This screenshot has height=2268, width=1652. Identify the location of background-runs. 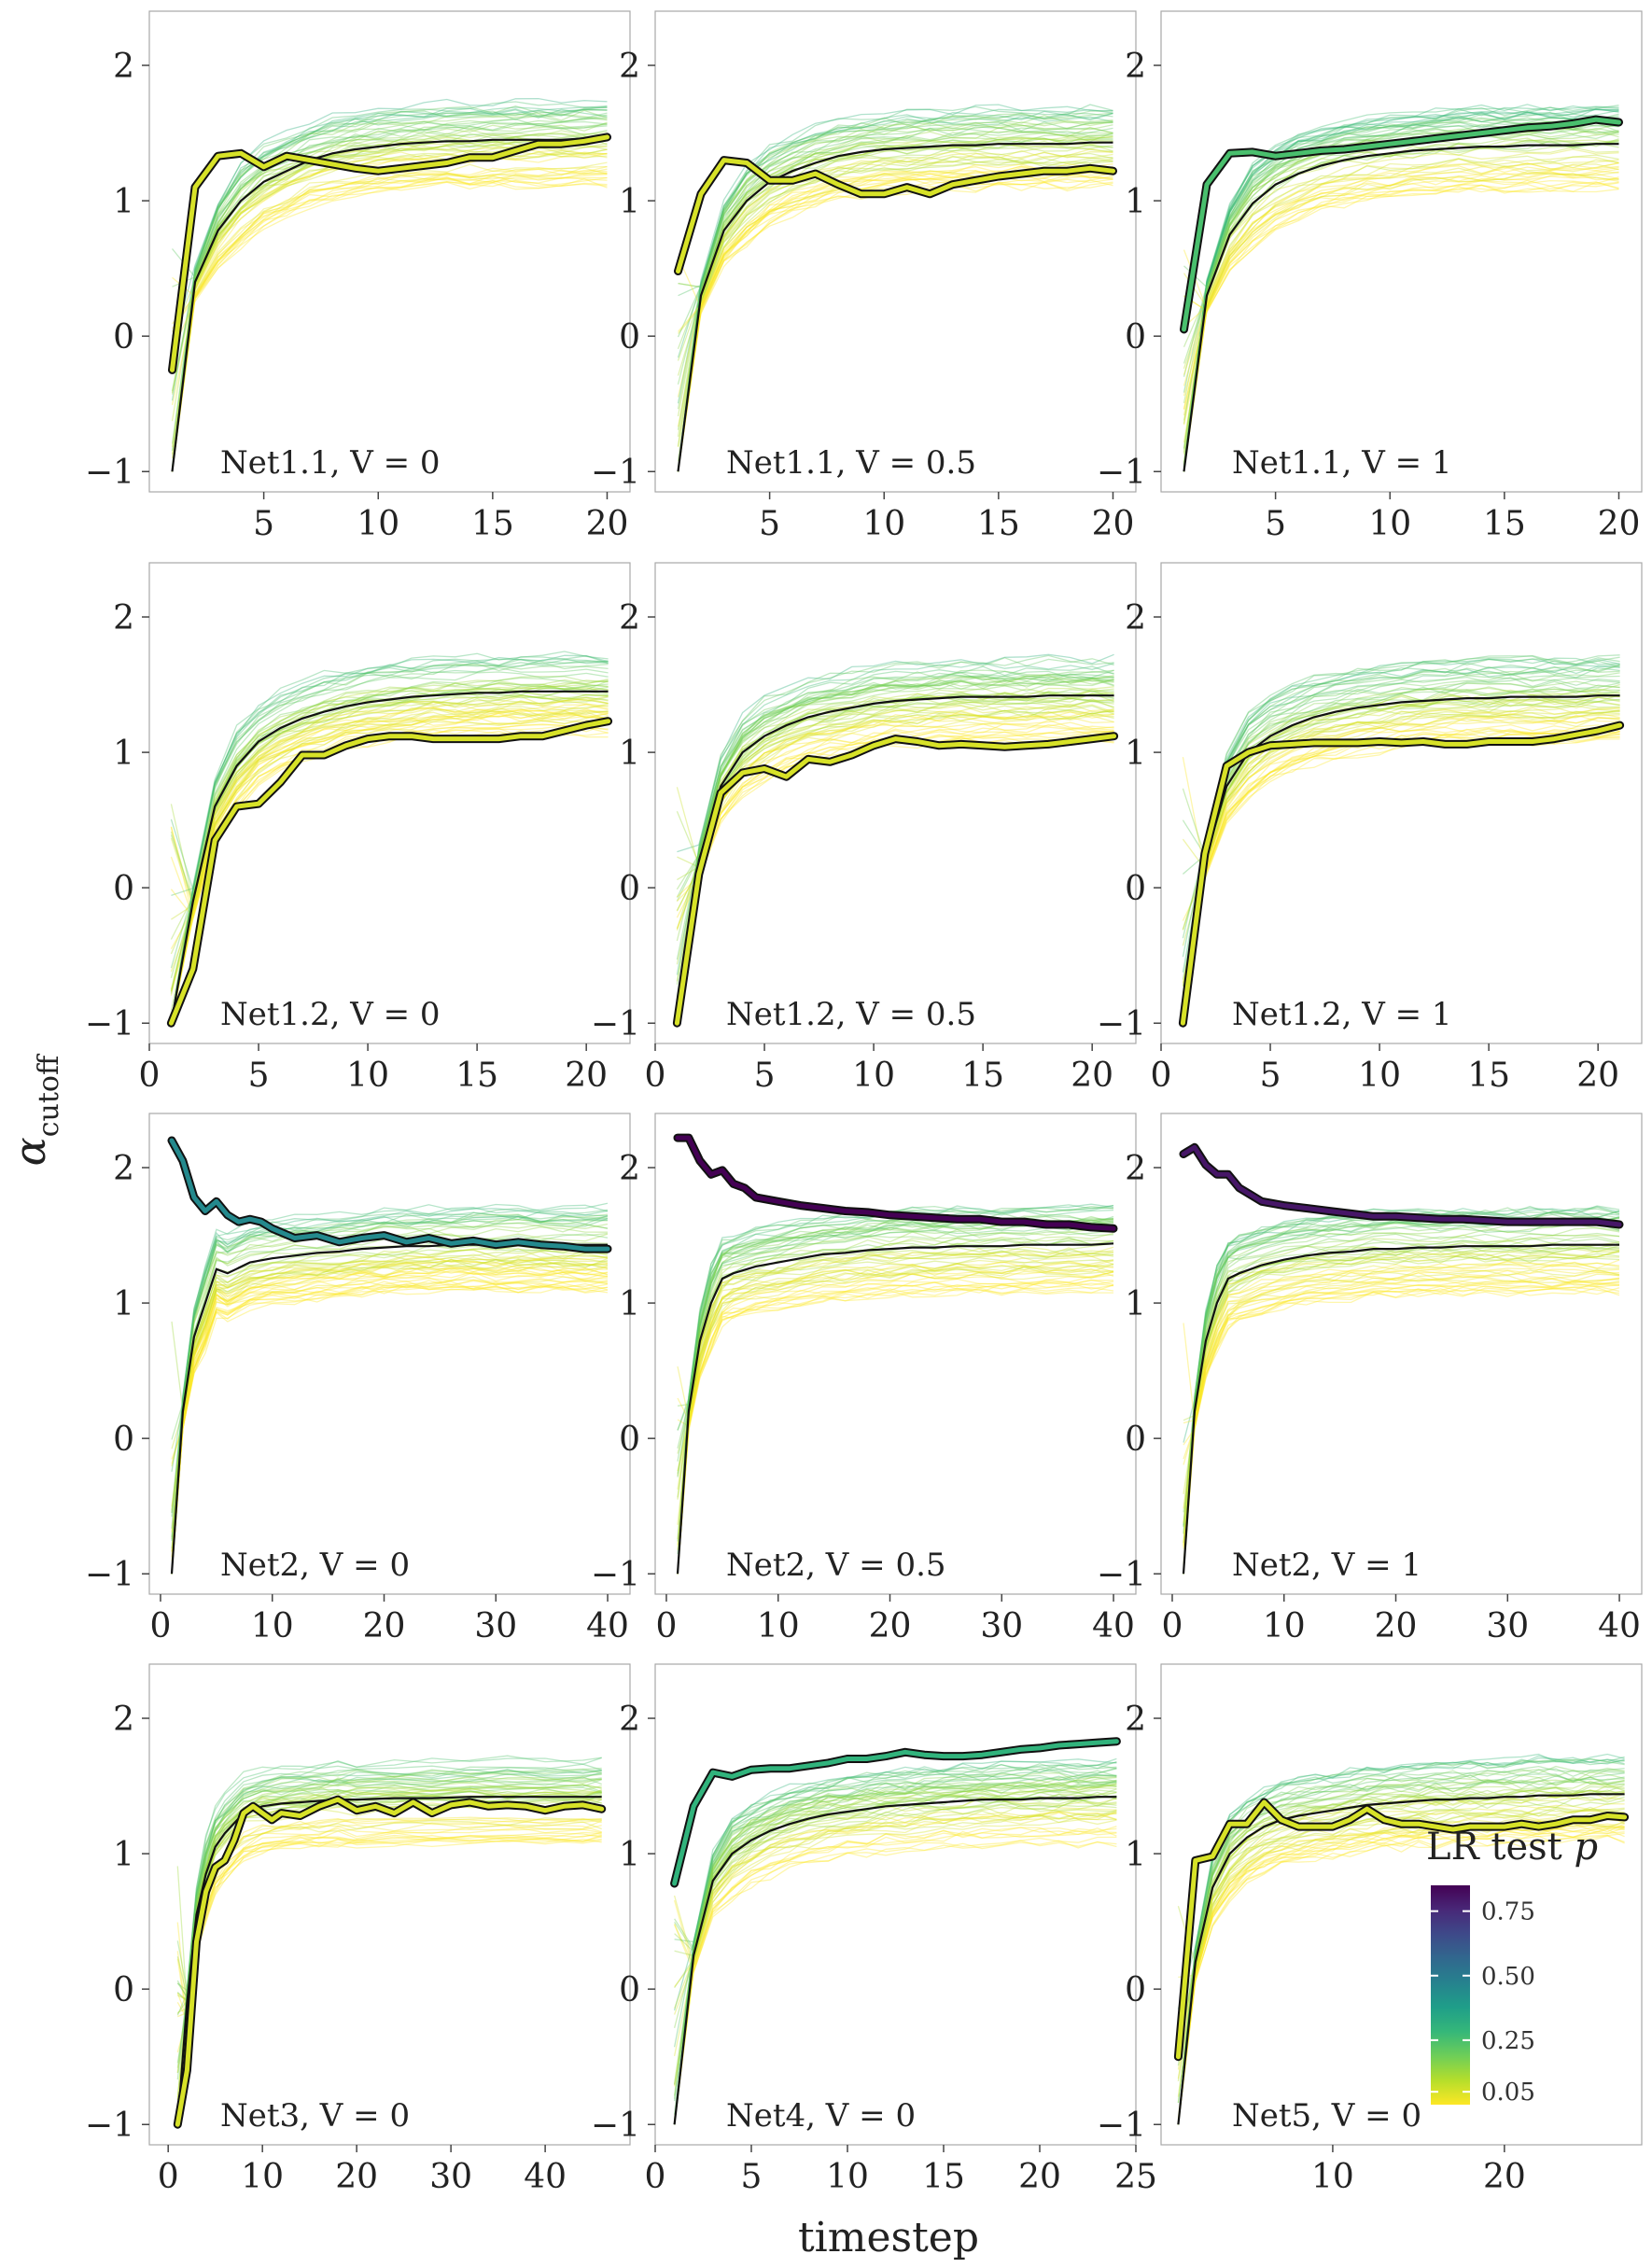
(390, 1388).